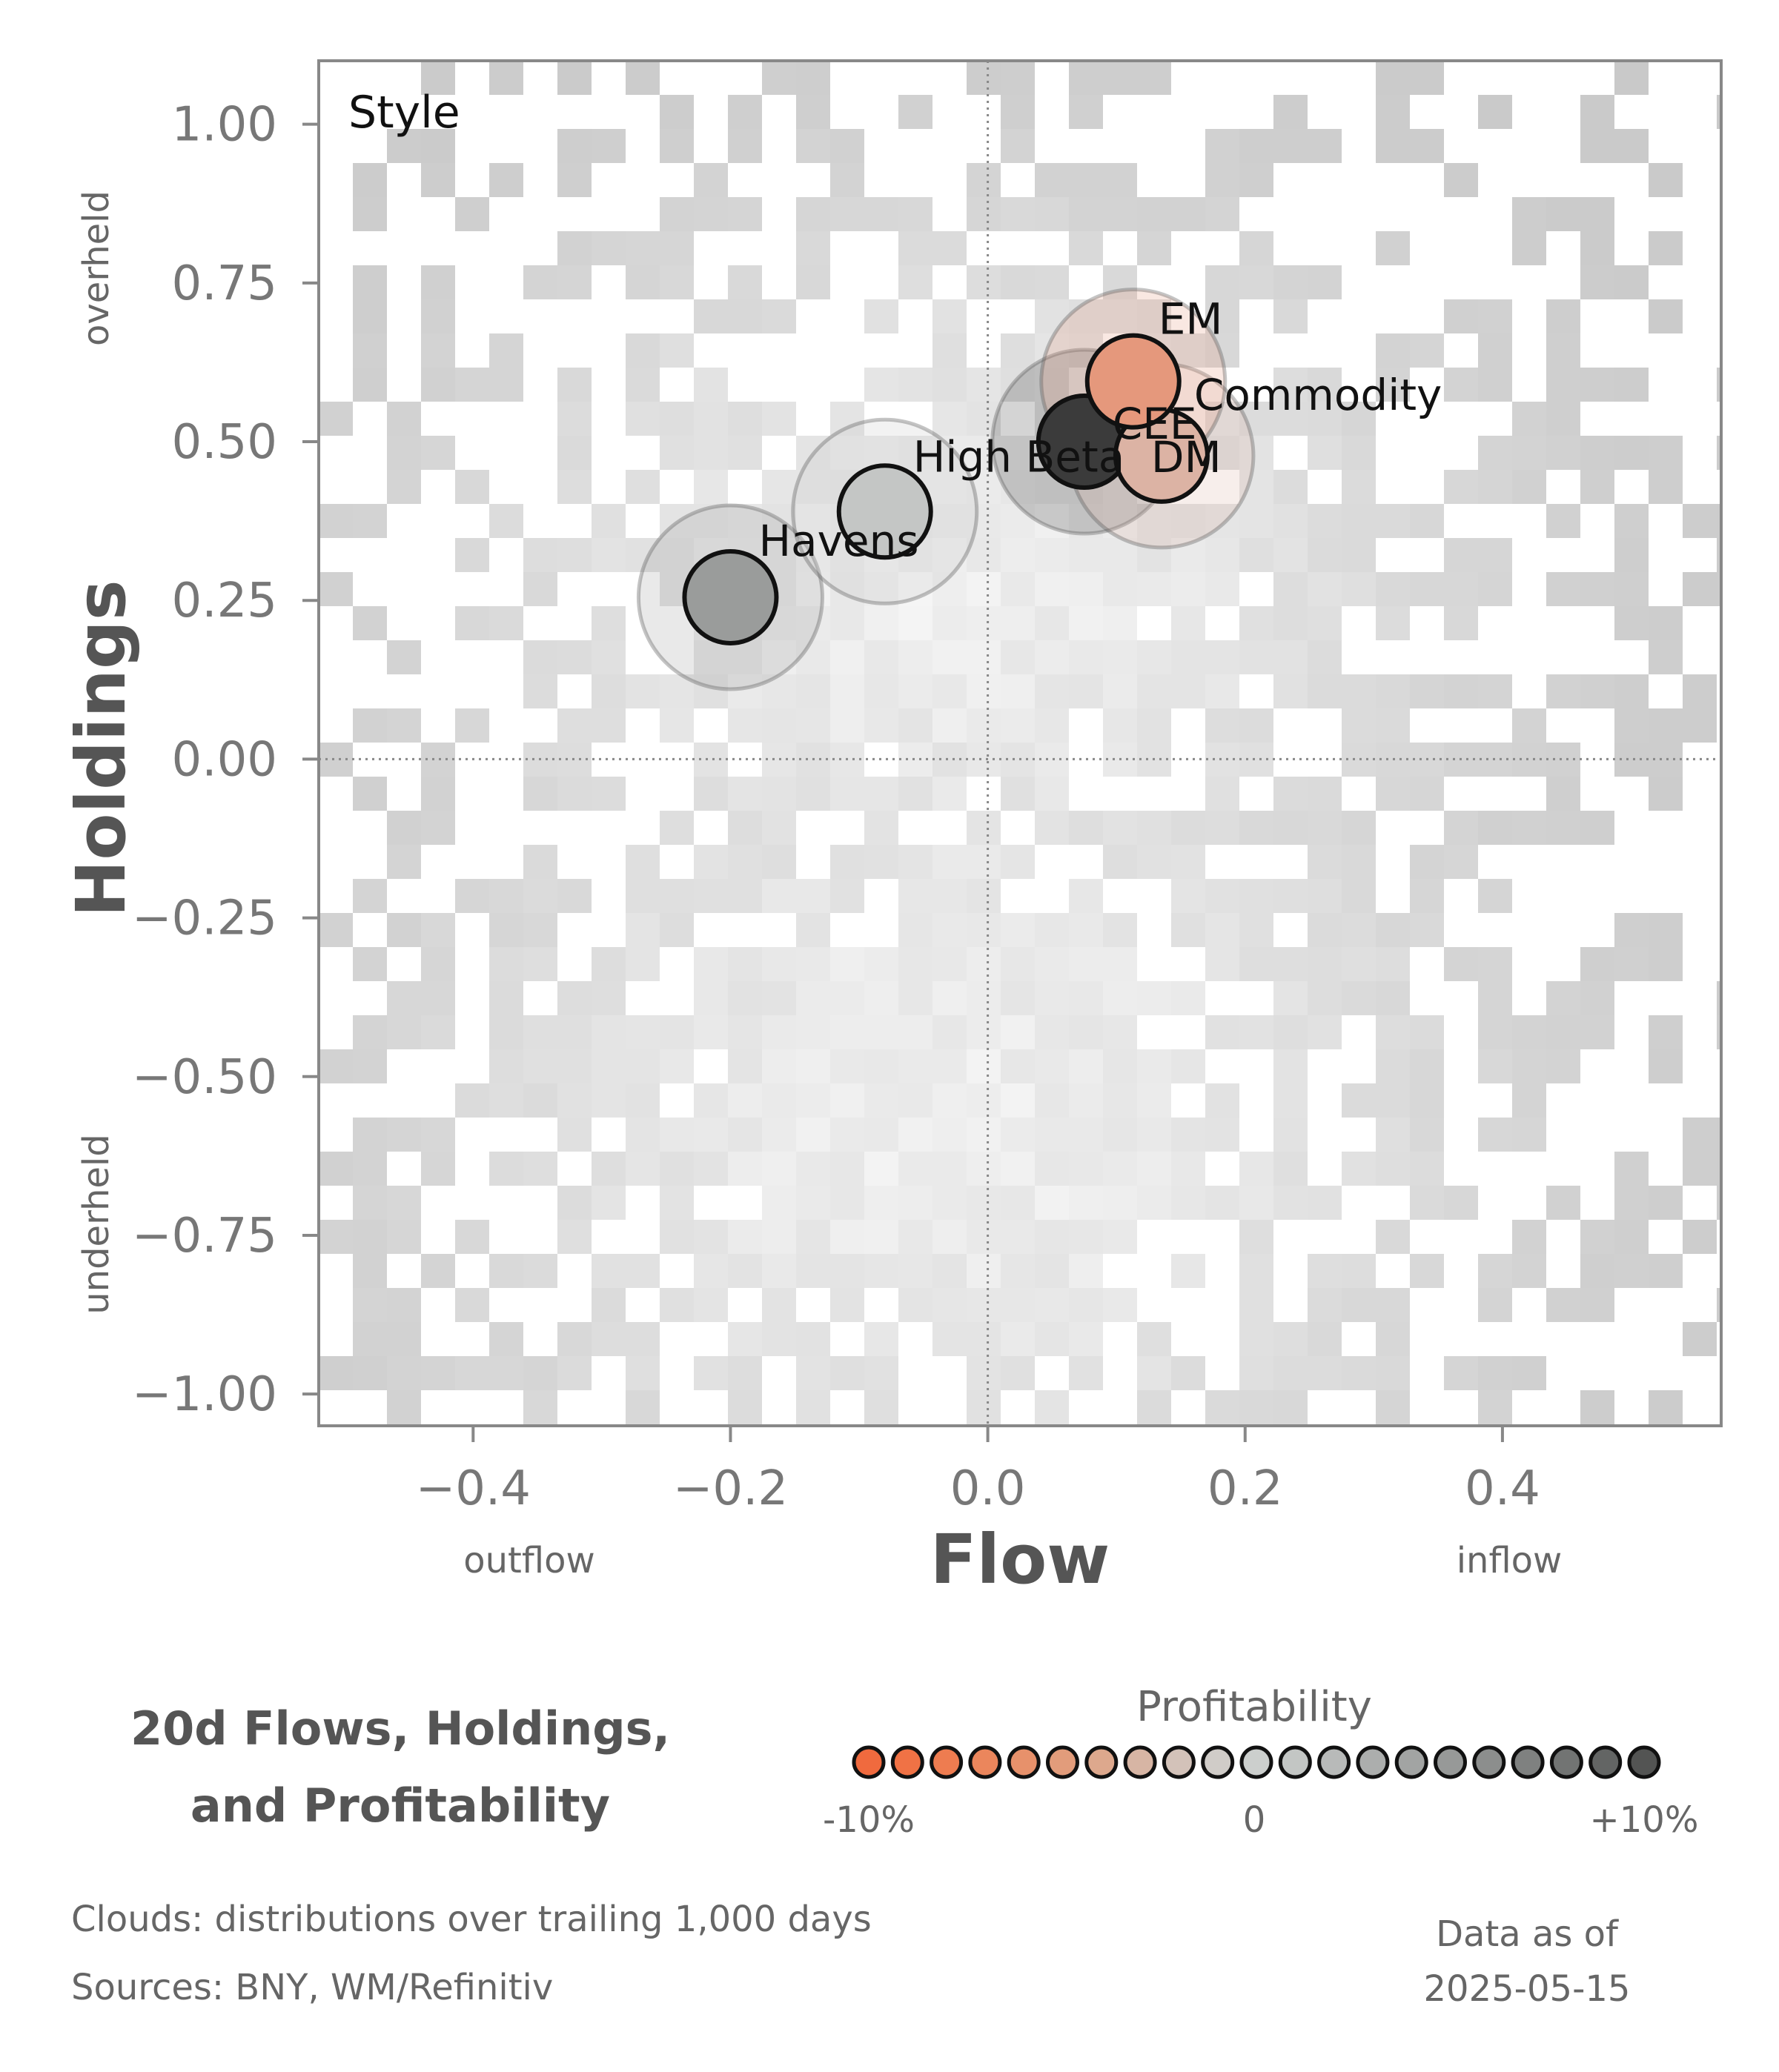 The image size is (1779, 2072). What do you see at coordinates (1254, 1820) in the screenshot?
I see `legend-tick-mid: 0` at bounding box center [1254, 1820].